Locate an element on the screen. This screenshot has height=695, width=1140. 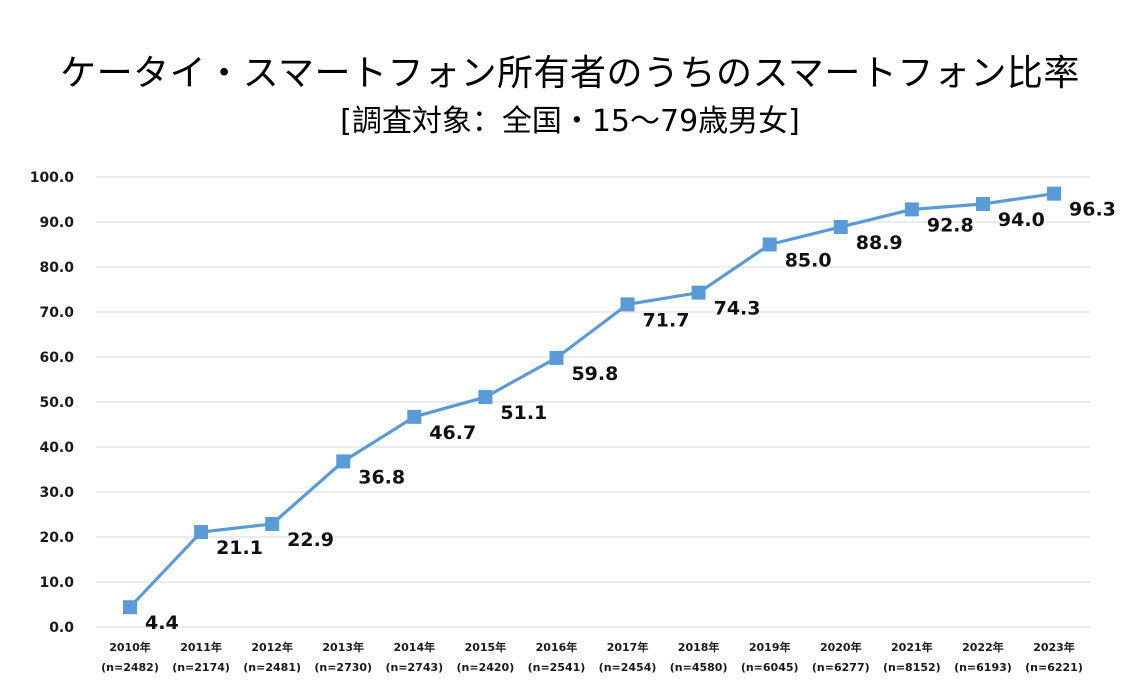
x-tick-label: 2016年 is located at coordinates (557, 647).